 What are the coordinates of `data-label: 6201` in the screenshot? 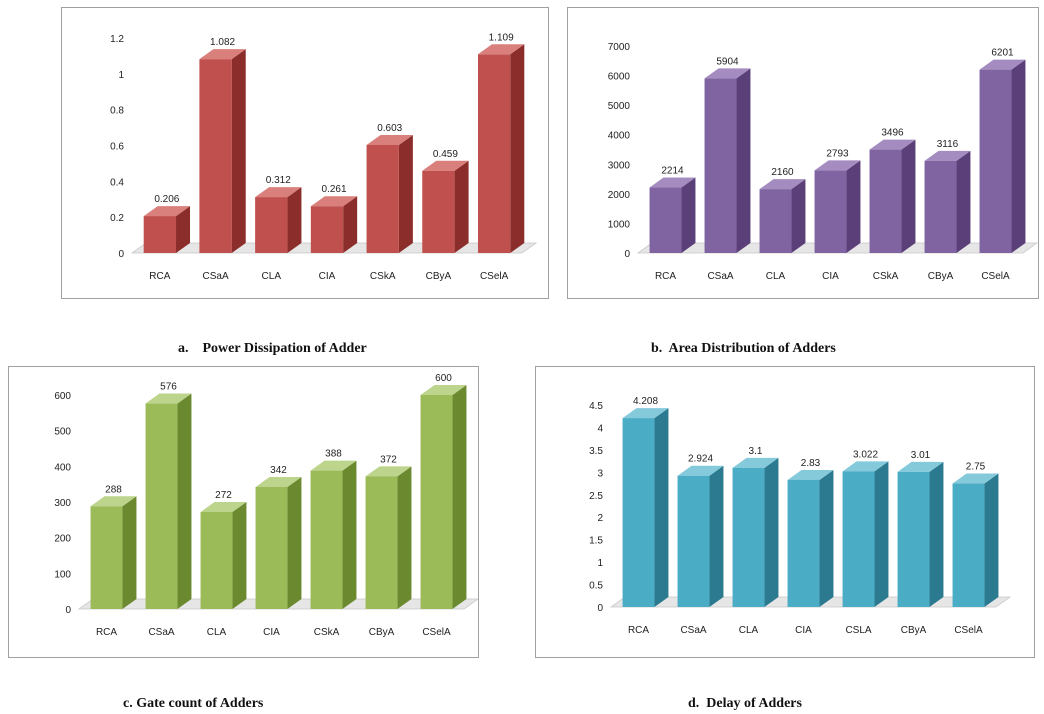 It's located at (1002, 53).